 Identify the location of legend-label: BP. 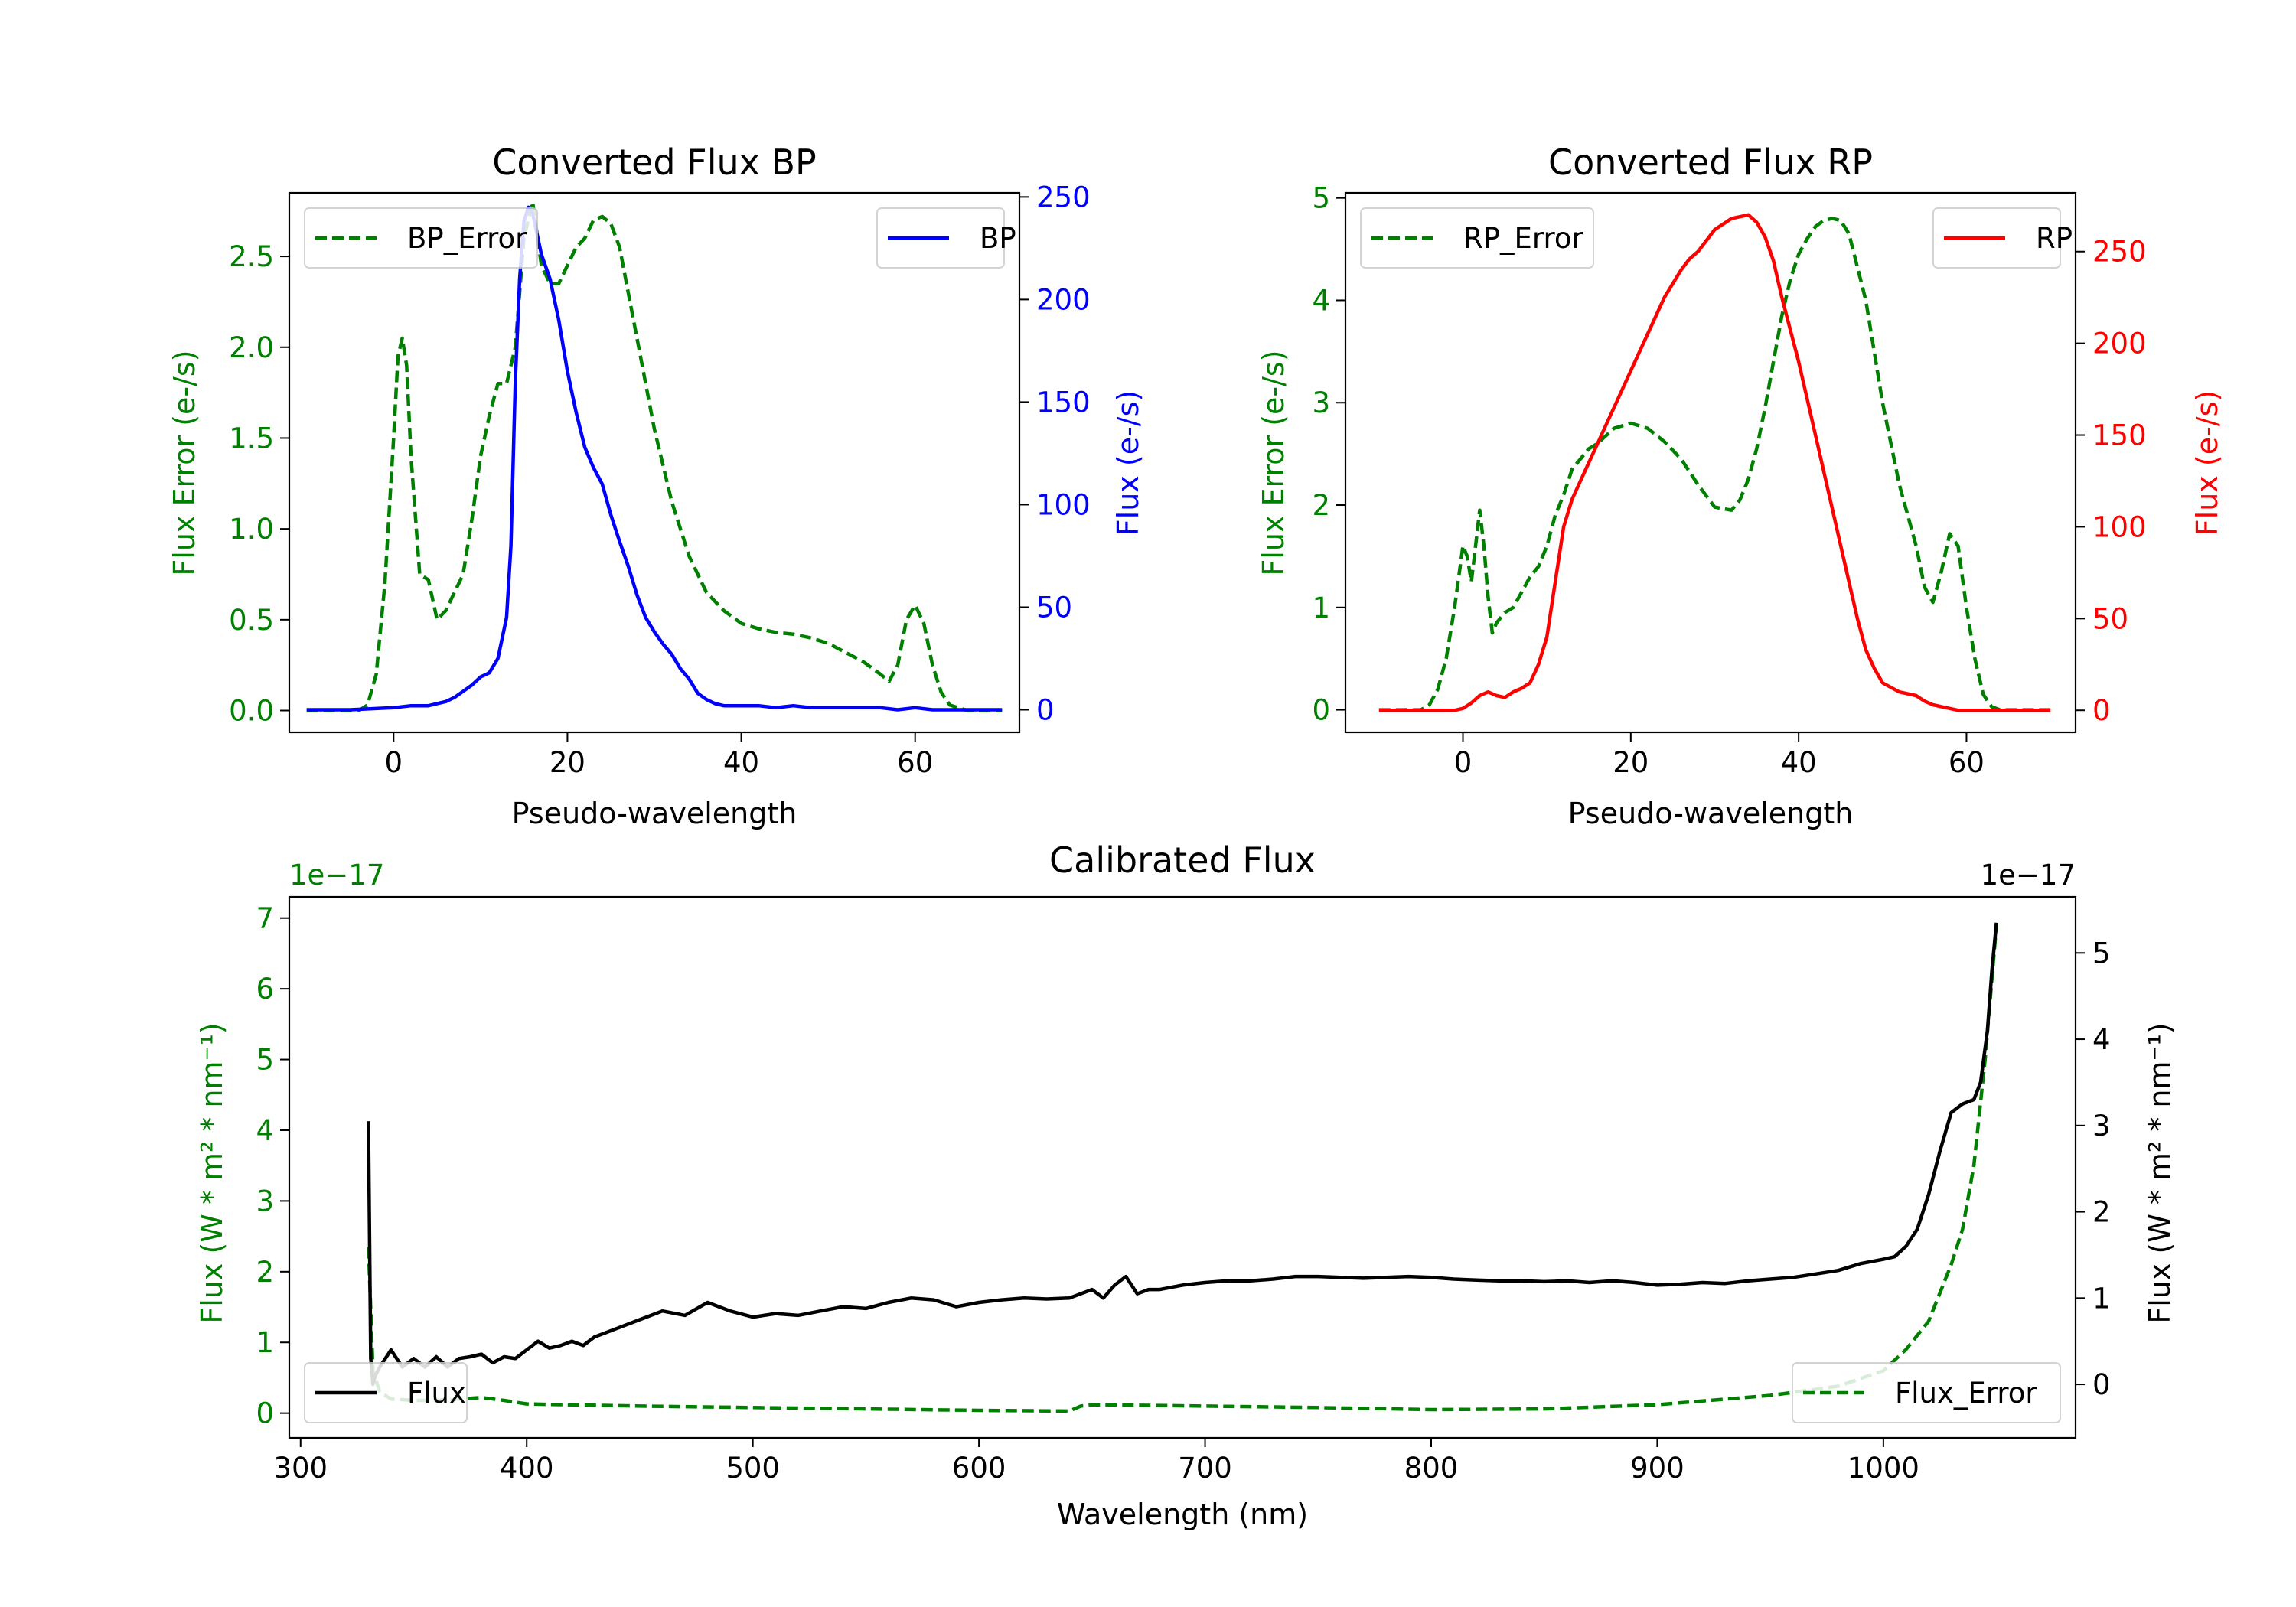
(998, 239).